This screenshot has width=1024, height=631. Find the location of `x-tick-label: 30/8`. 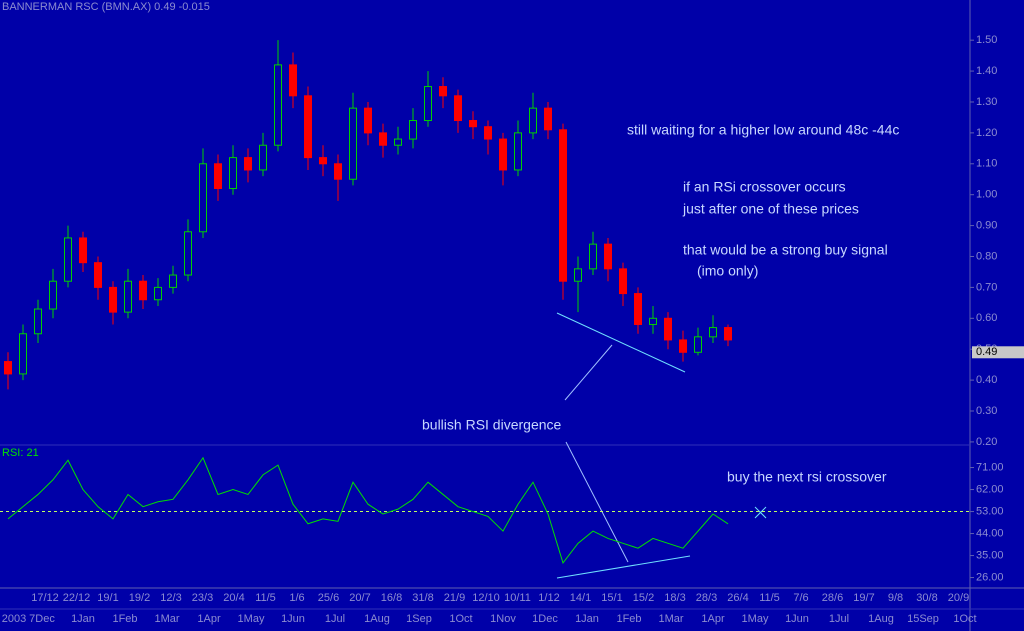

x-tick-label: 30/8 is located at coordinates (926, 598).